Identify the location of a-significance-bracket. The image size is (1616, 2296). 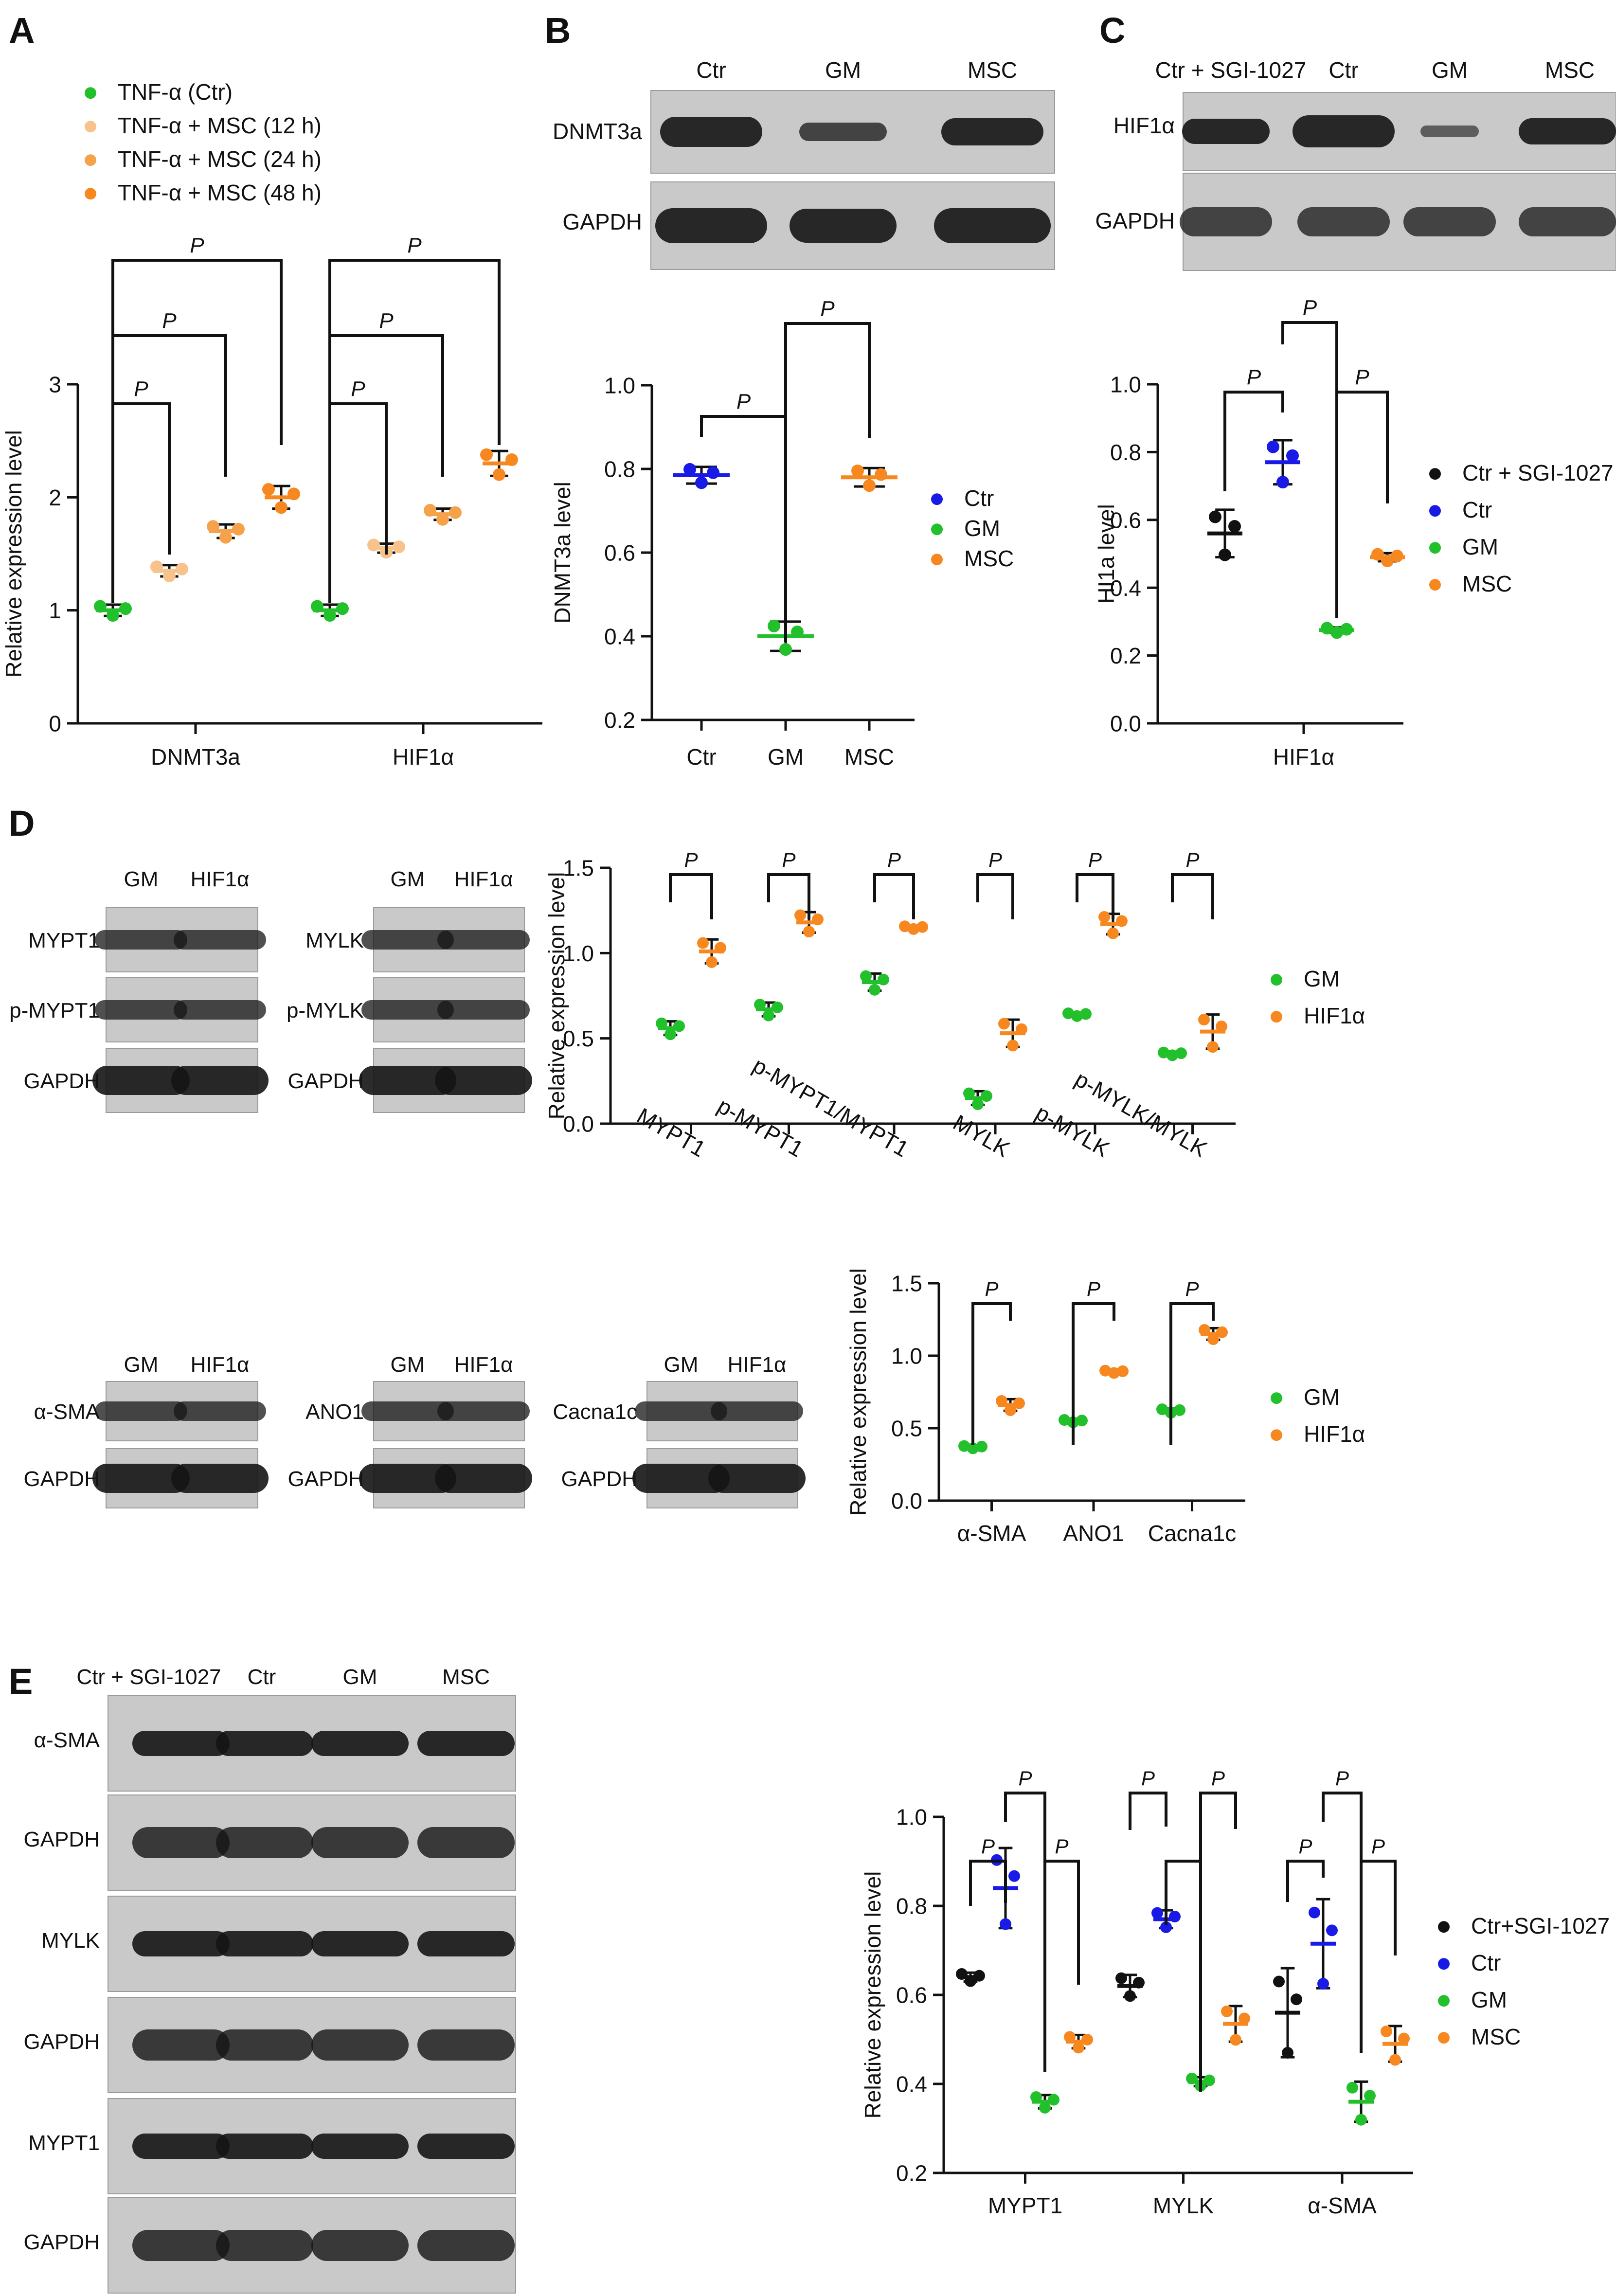
(358, 502).